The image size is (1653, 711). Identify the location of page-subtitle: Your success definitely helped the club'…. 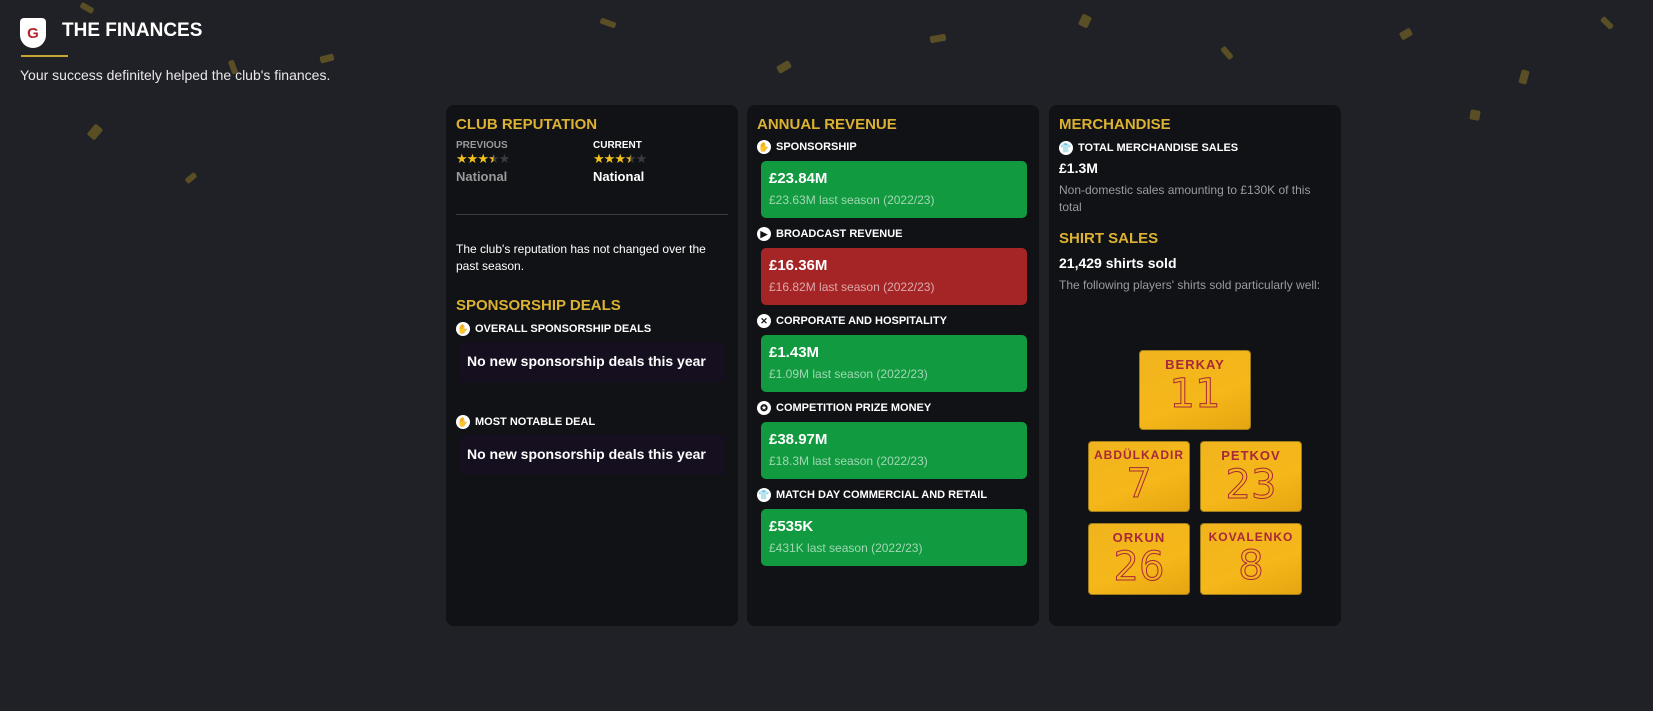
(175, 75).